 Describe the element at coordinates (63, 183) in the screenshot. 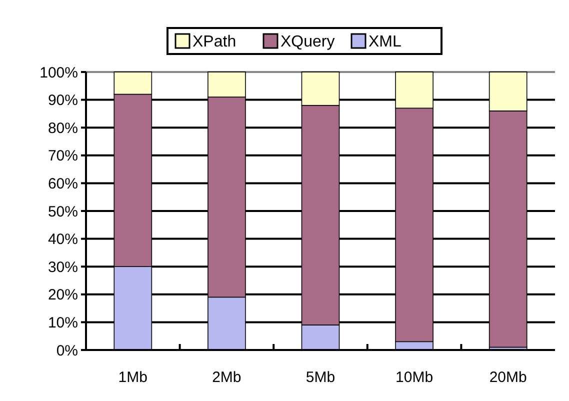

I see `y-tick-label: 60%` at that location.